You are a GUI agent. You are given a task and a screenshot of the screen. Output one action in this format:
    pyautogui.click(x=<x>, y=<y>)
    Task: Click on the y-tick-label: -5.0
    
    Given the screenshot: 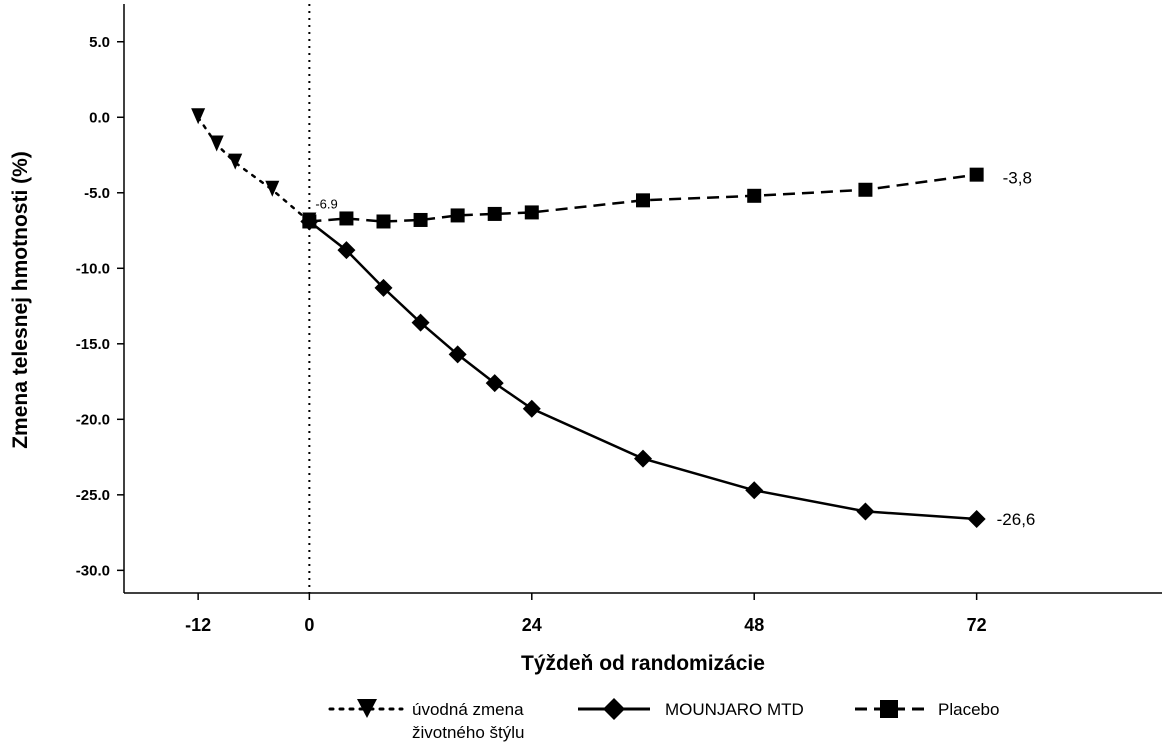 What is the action you would take?
    pyautogui.click(x=97, y=193)
    